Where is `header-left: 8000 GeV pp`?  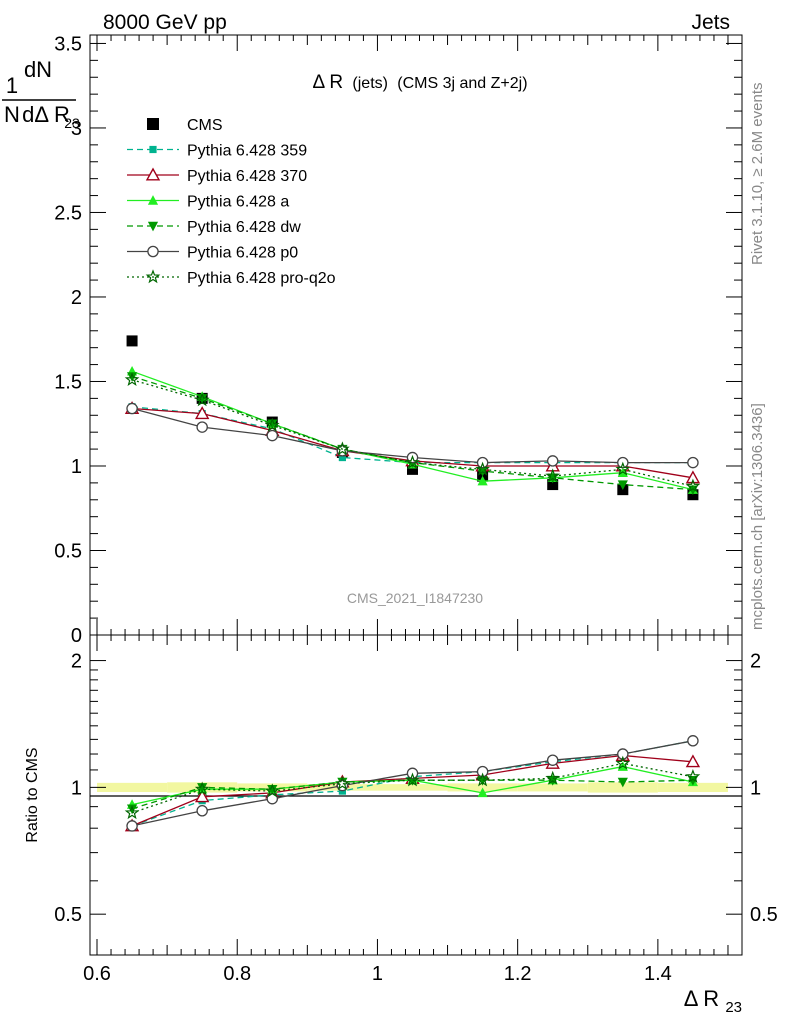 header-left: 8000 GeV pp is located at coordinates (165, 22).